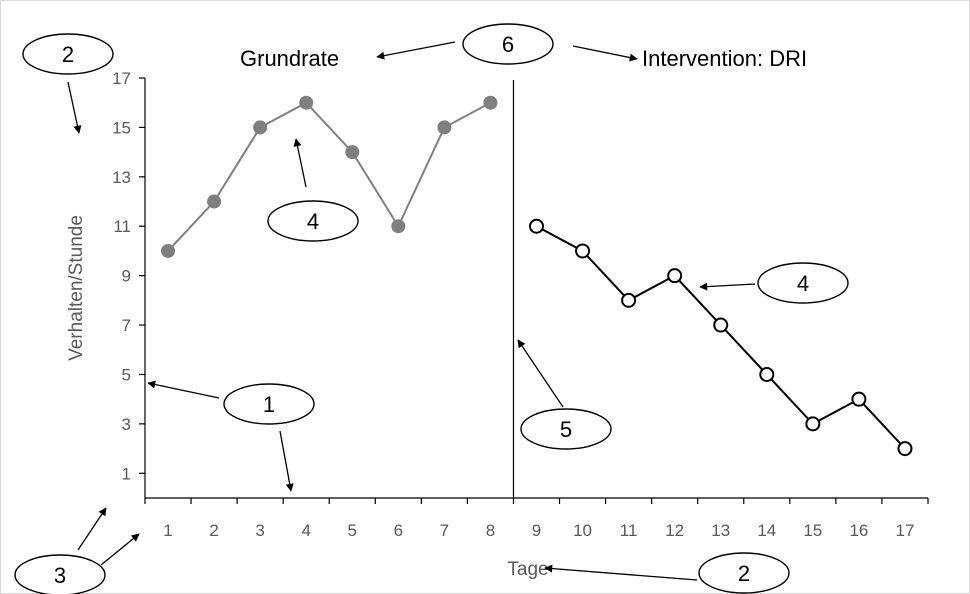  What do you see at coordinates (566, 429) in the screenshot?
I see `callout-5-number: 5` at bounding box center [566, 429].